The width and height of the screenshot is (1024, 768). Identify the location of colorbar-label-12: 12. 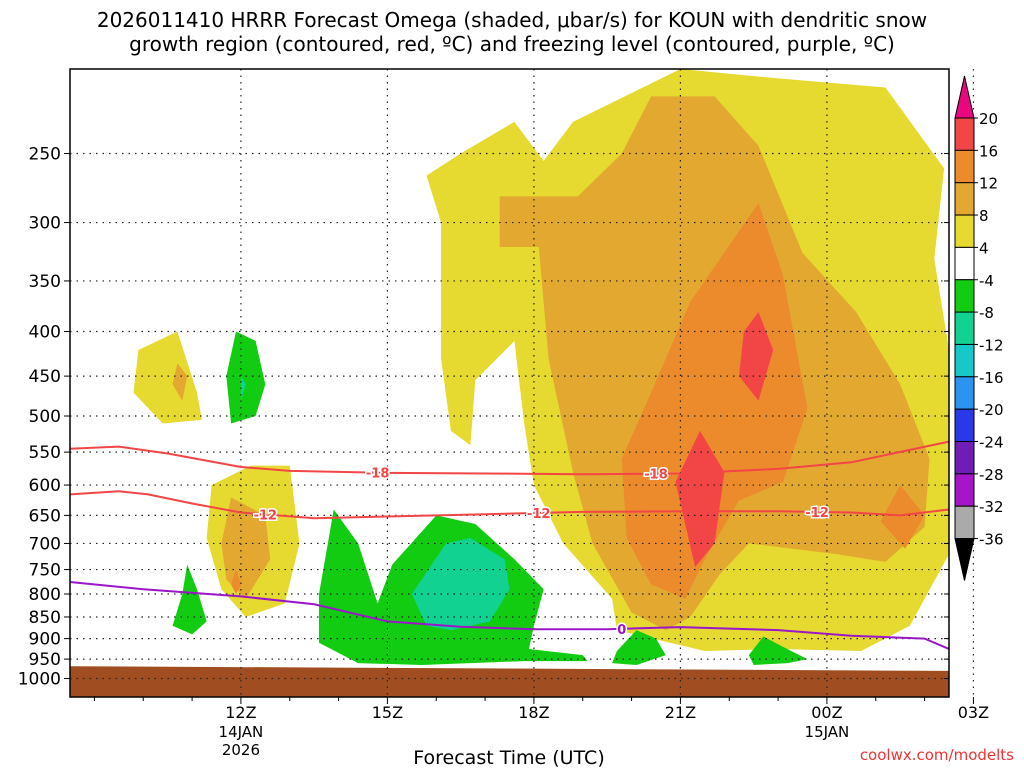
(988, 184).